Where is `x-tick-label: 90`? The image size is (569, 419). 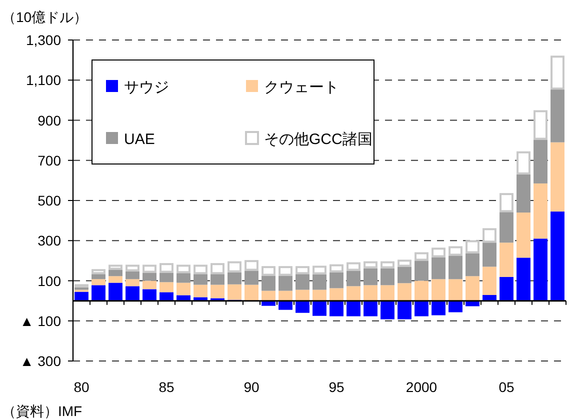
x-tick-label: 90 is located at coordinates (252, 387).